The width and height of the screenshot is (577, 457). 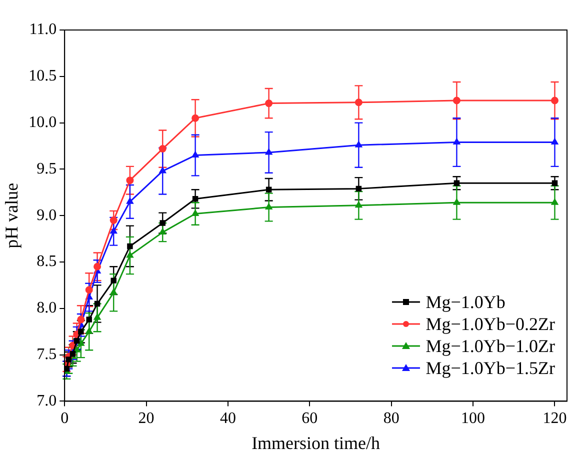 I want to click on x-tick-label: 20, so click(x=146, y=419).